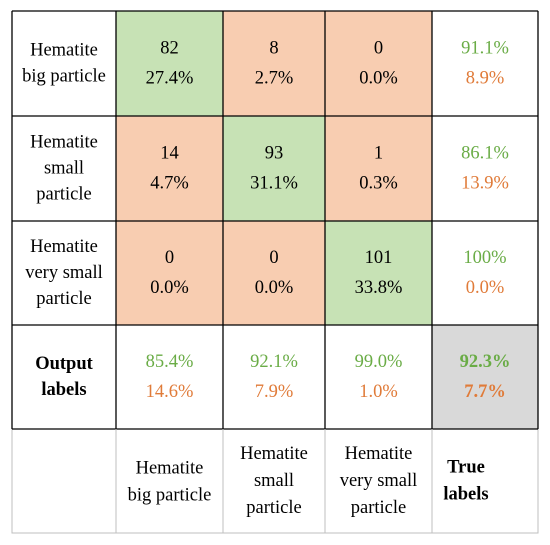  I want to click on column-label-0-line-0: Hematite, so click(170, 469).